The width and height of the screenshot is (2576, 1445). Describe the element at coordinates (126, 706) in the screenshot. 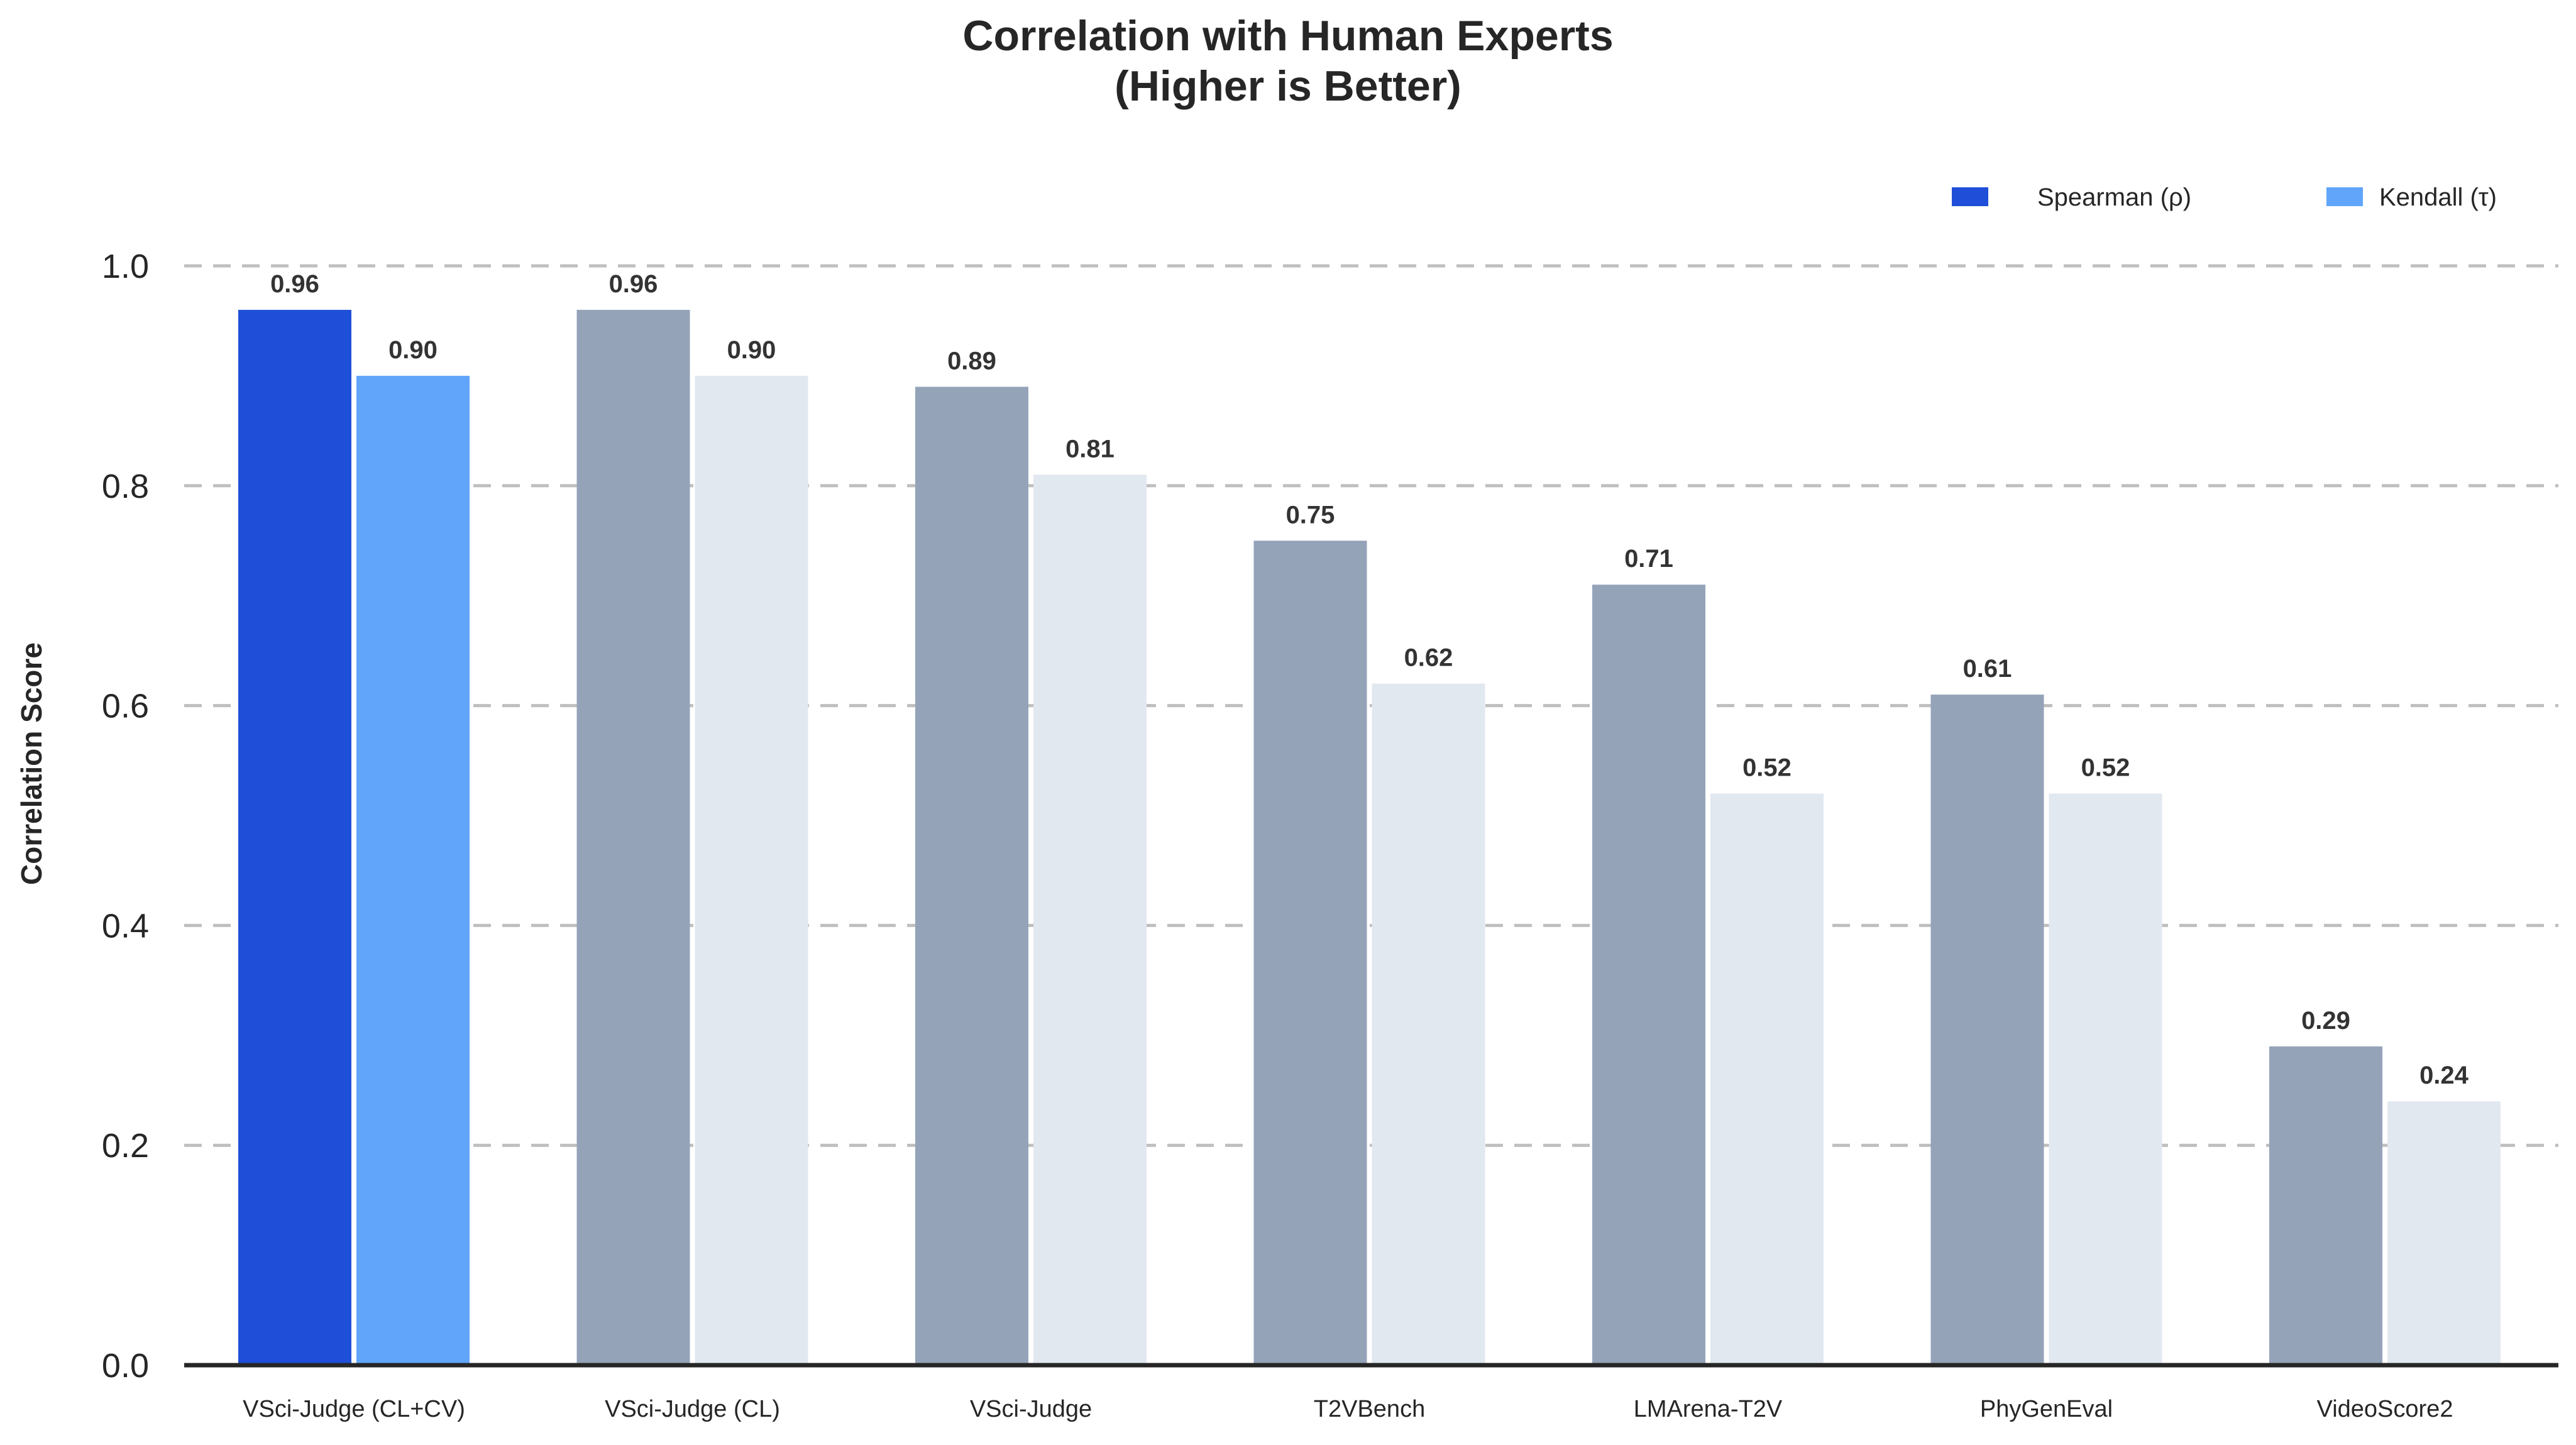

I see `y-tick-label: 0.6` at that location.